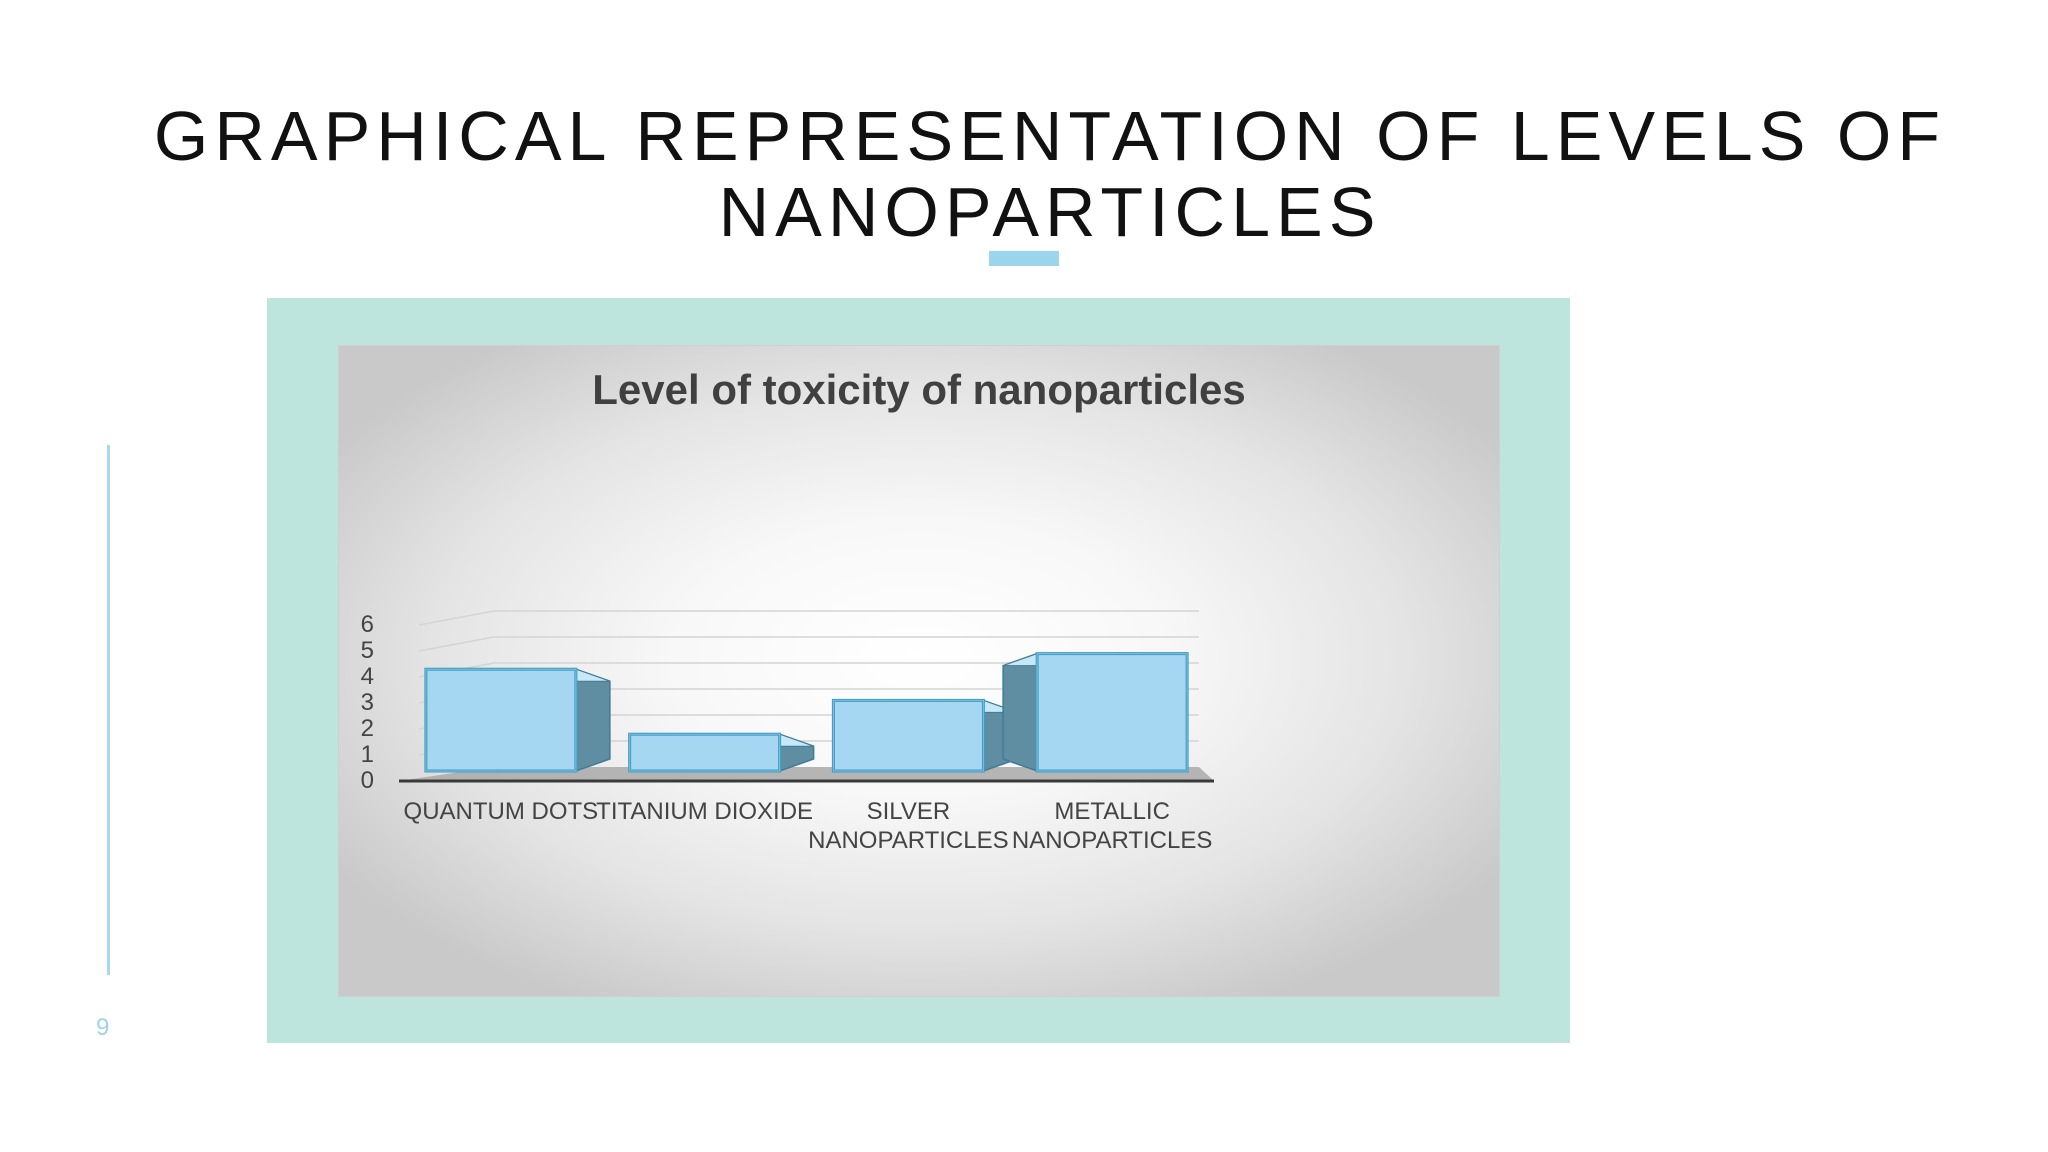  What do you see at coordinates (108, 710) in the screenshot?
I see `side-divider-line` at bounding box center [108, 710].